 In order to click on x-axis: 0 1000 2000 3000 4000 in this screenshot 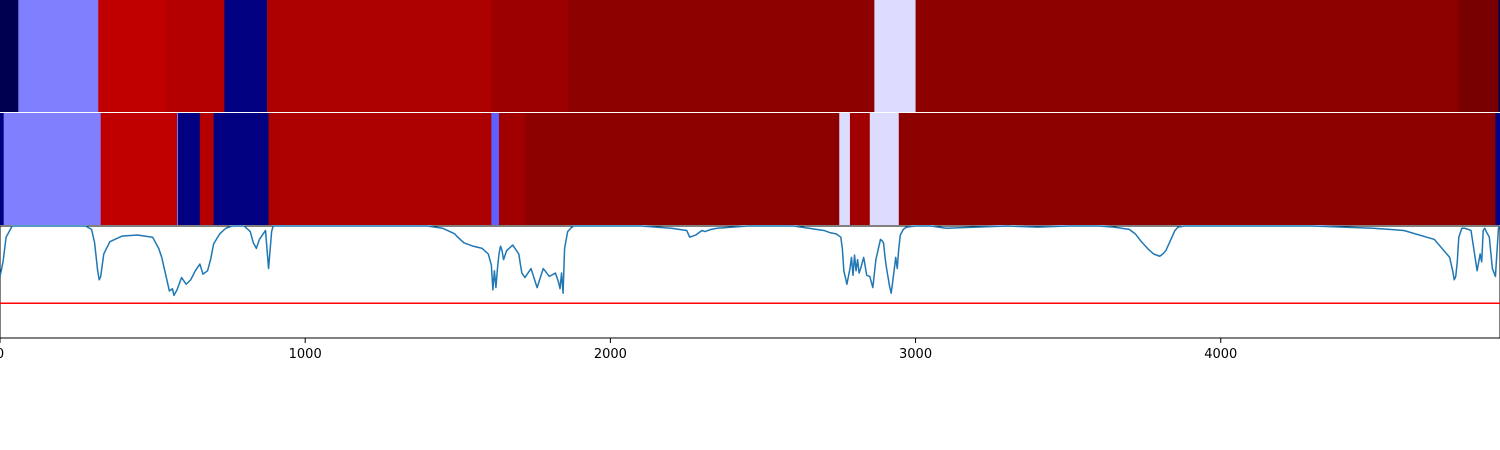, I will do `click(618, 350)`.